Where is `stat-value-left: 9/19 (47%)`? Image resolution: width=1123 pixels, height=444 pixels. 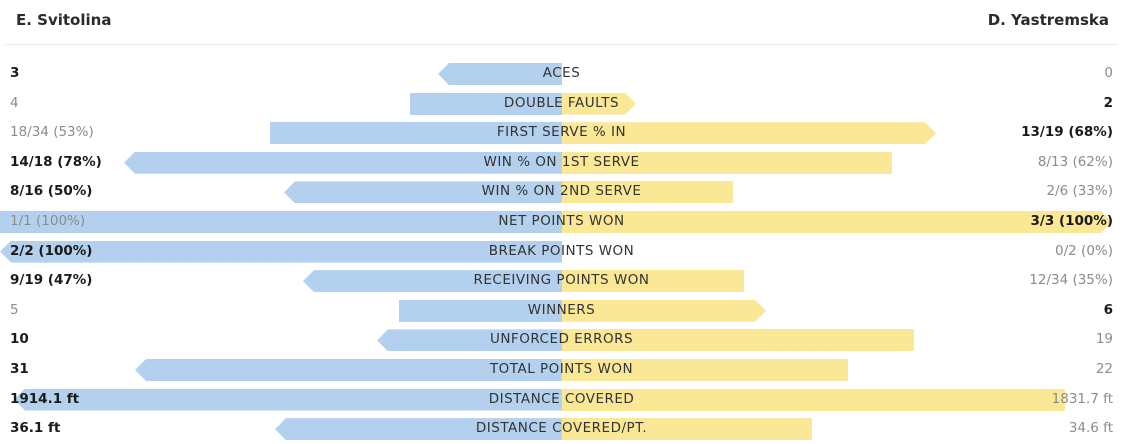 stat-value-left: 9/19 (47%) is located at coordinates (51, 280).